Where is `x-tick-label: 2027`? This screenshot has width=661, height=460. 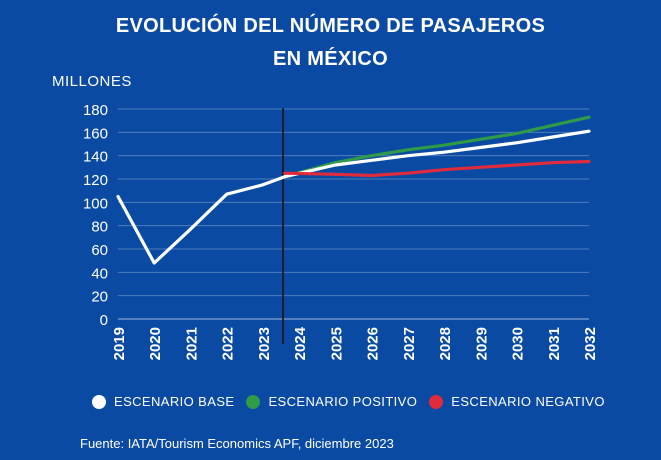 x-tick-label: 2027 is located at coordinates (409, 343).